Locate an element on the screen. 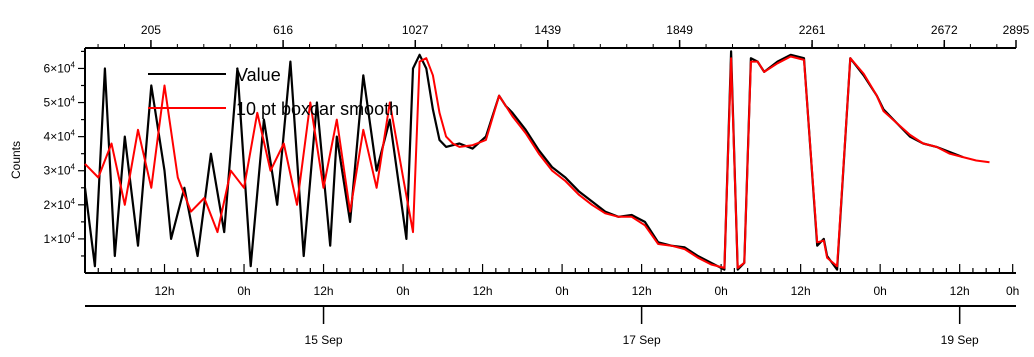 The image size is (1034, 357). y-tick-label: 3×10⁴ is located at coordinates (60, 170).